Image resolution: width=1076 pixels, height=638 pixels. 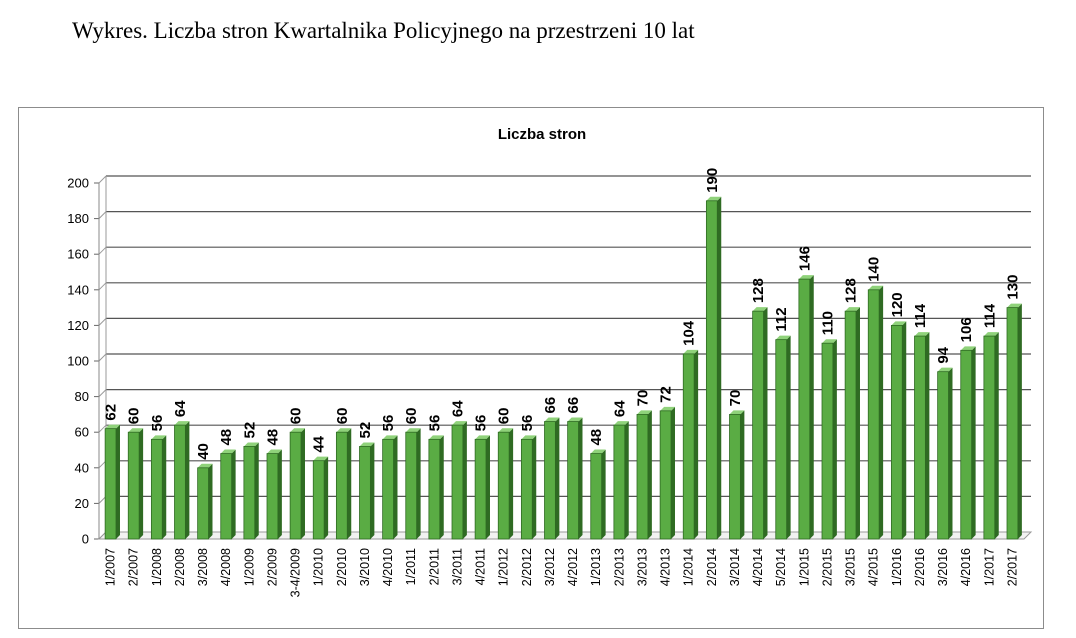 What do you see at coordinates (920, 567) in the screenshot?
I see `x-tick-label: 2/2016` at bounding box center [920, 567].